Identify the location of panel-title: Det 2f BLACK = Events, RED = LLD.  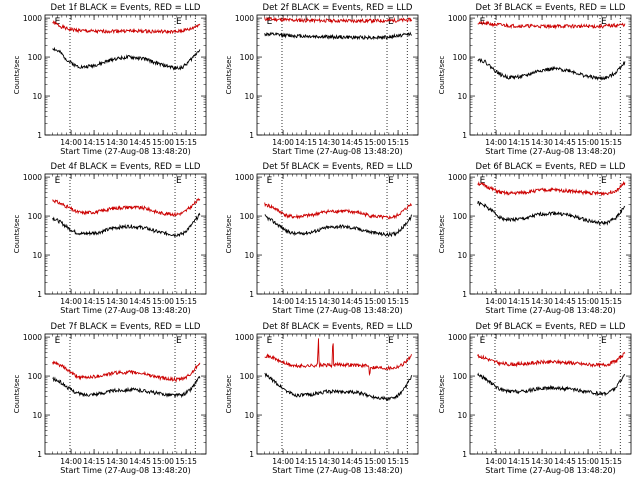
(338, 8).